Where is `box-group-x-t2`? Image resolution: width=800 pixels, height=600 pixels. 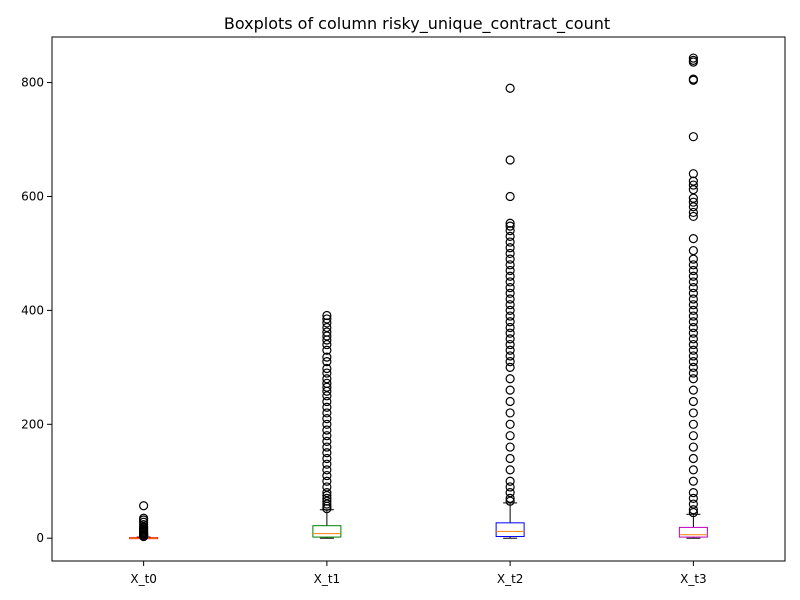 box-group-x-t2 is located at coordinates (510, 311).